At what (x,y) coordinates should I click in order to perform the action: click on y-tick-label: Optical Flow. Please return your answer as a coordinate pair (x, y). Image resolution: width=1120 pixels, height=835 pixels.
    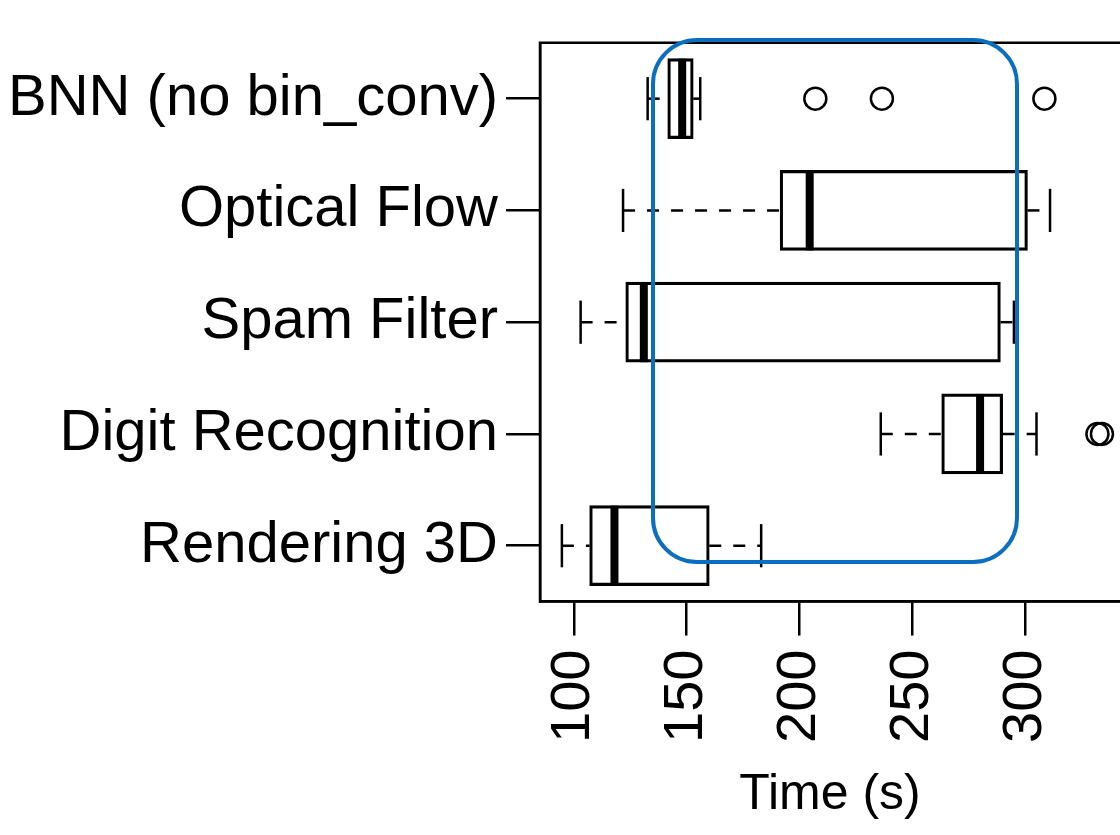
    Looking at the image, I should click on (339, 206).